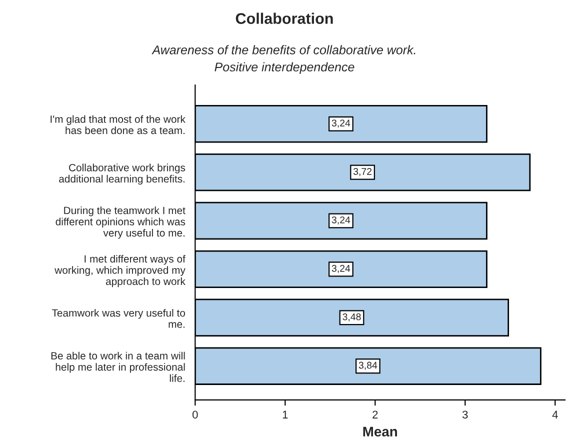  Describe the element at coordinates (362, 172) in the screenshot. I see `data-label: 3,72` at that location.